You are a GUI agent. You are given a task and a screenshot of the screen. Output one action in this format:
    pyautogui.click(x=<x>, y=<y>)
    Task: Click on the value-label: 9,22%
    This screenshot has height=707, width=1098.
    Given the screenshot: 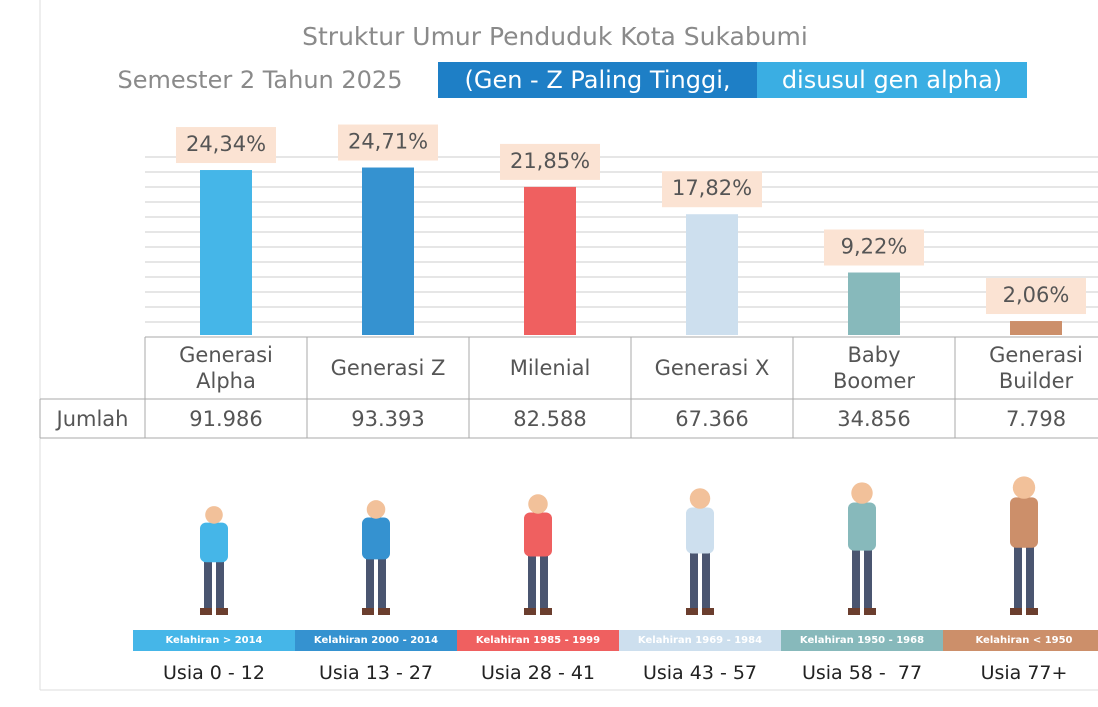 What is the action you would take?
    pyautogui.click(x=874, y=247)
    